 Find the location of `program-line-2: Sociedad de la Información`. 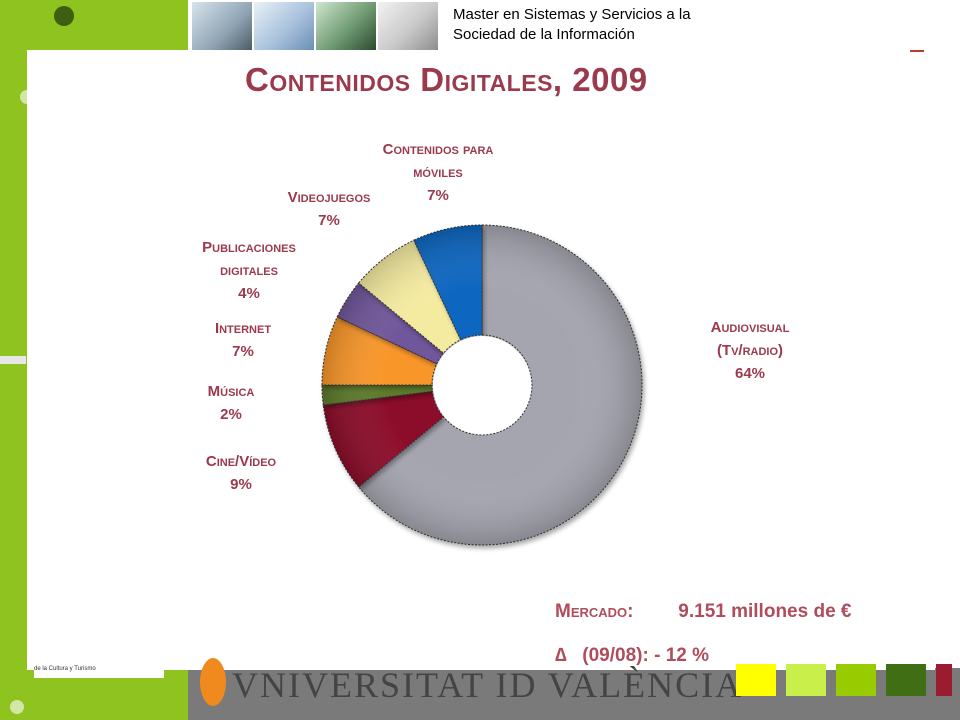

program-line-2: Sociedad de la Información is located at coordinates (544, 34).